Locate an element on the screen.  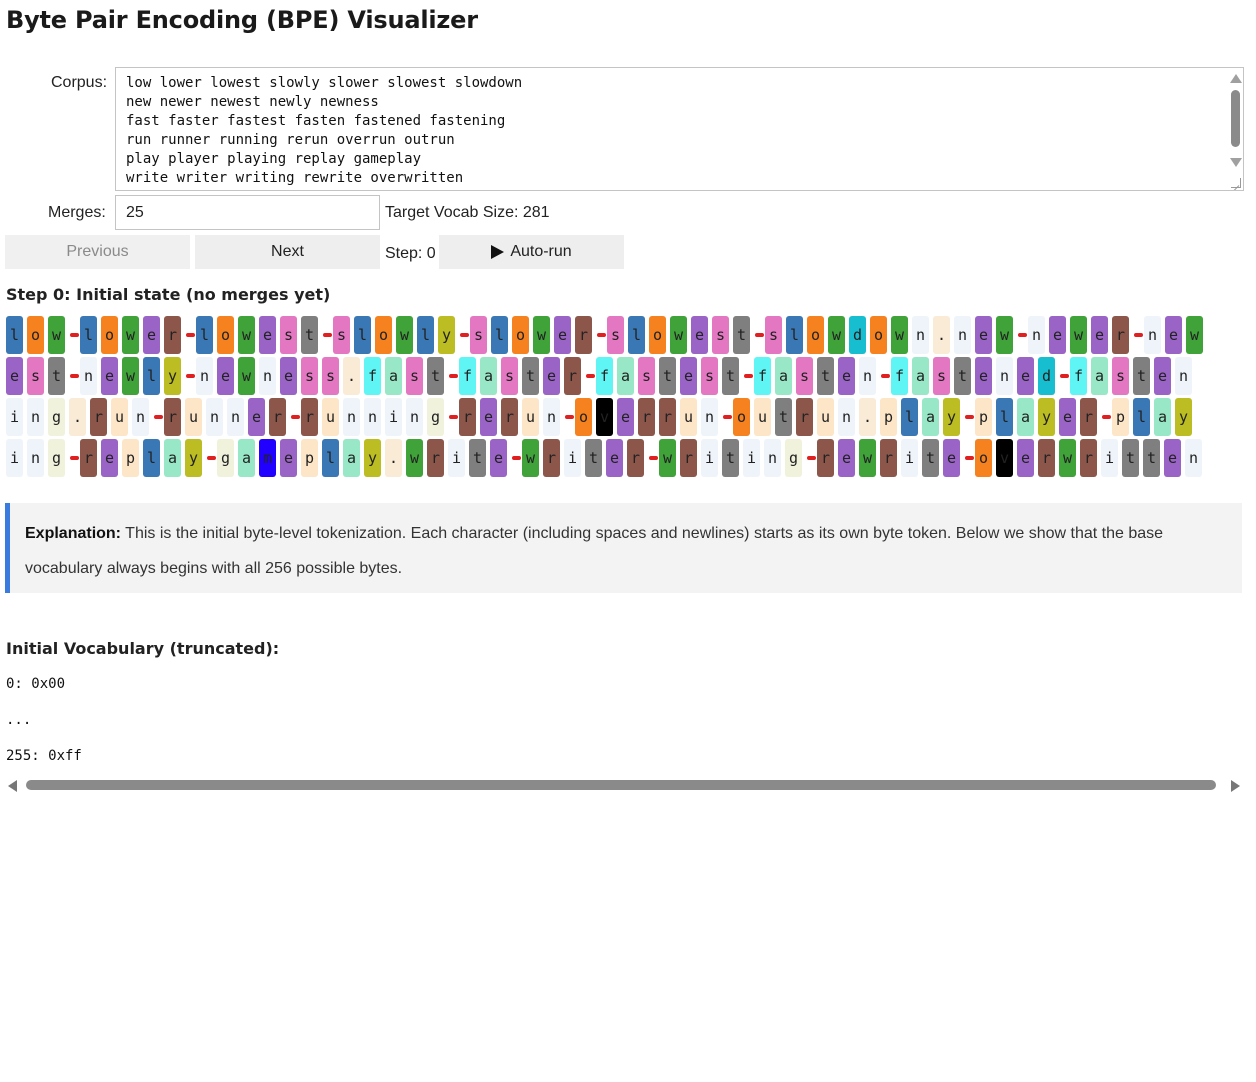
byte-token: y is located at coordinates (172, 376).